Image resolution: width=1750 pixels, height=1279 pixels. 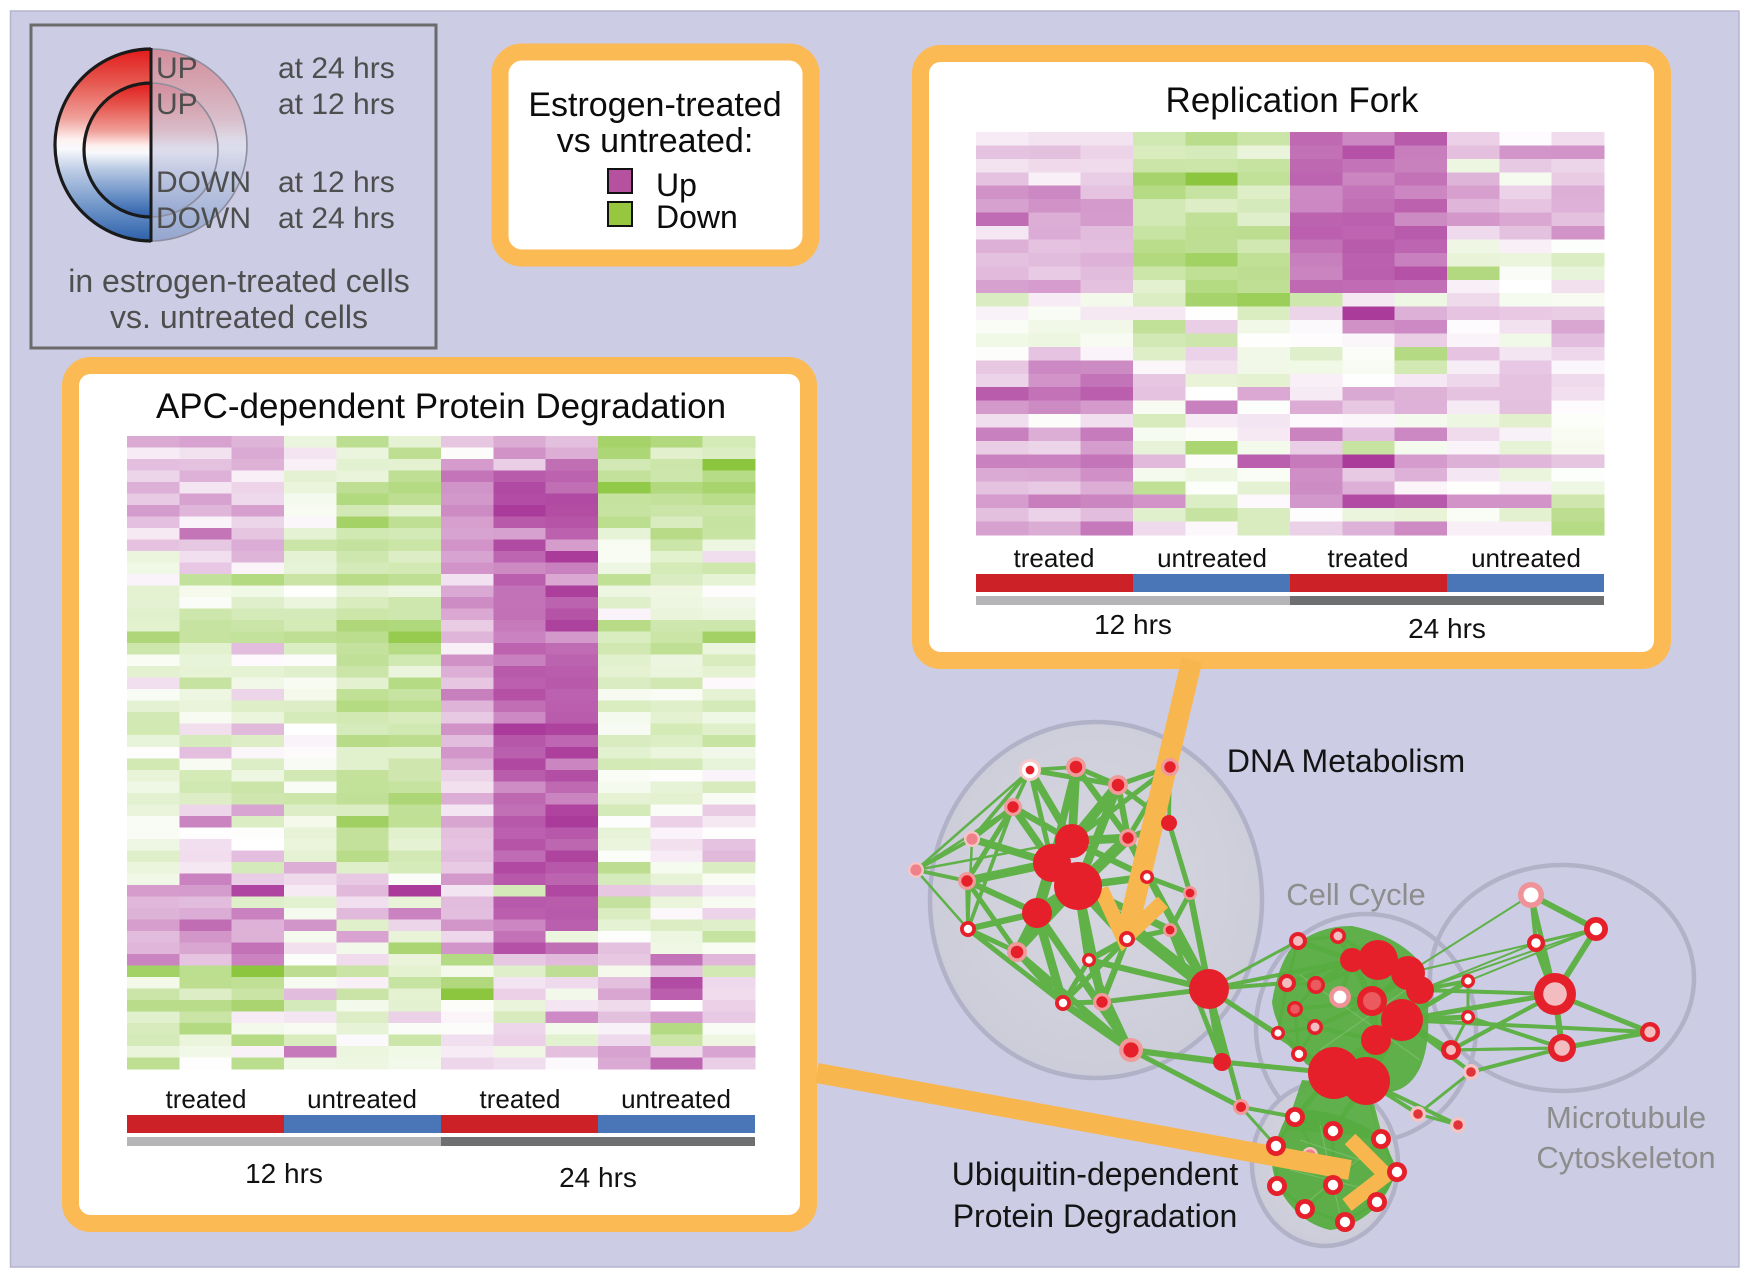 I want to click on svg-text: Down, so click(x=697, y=217).